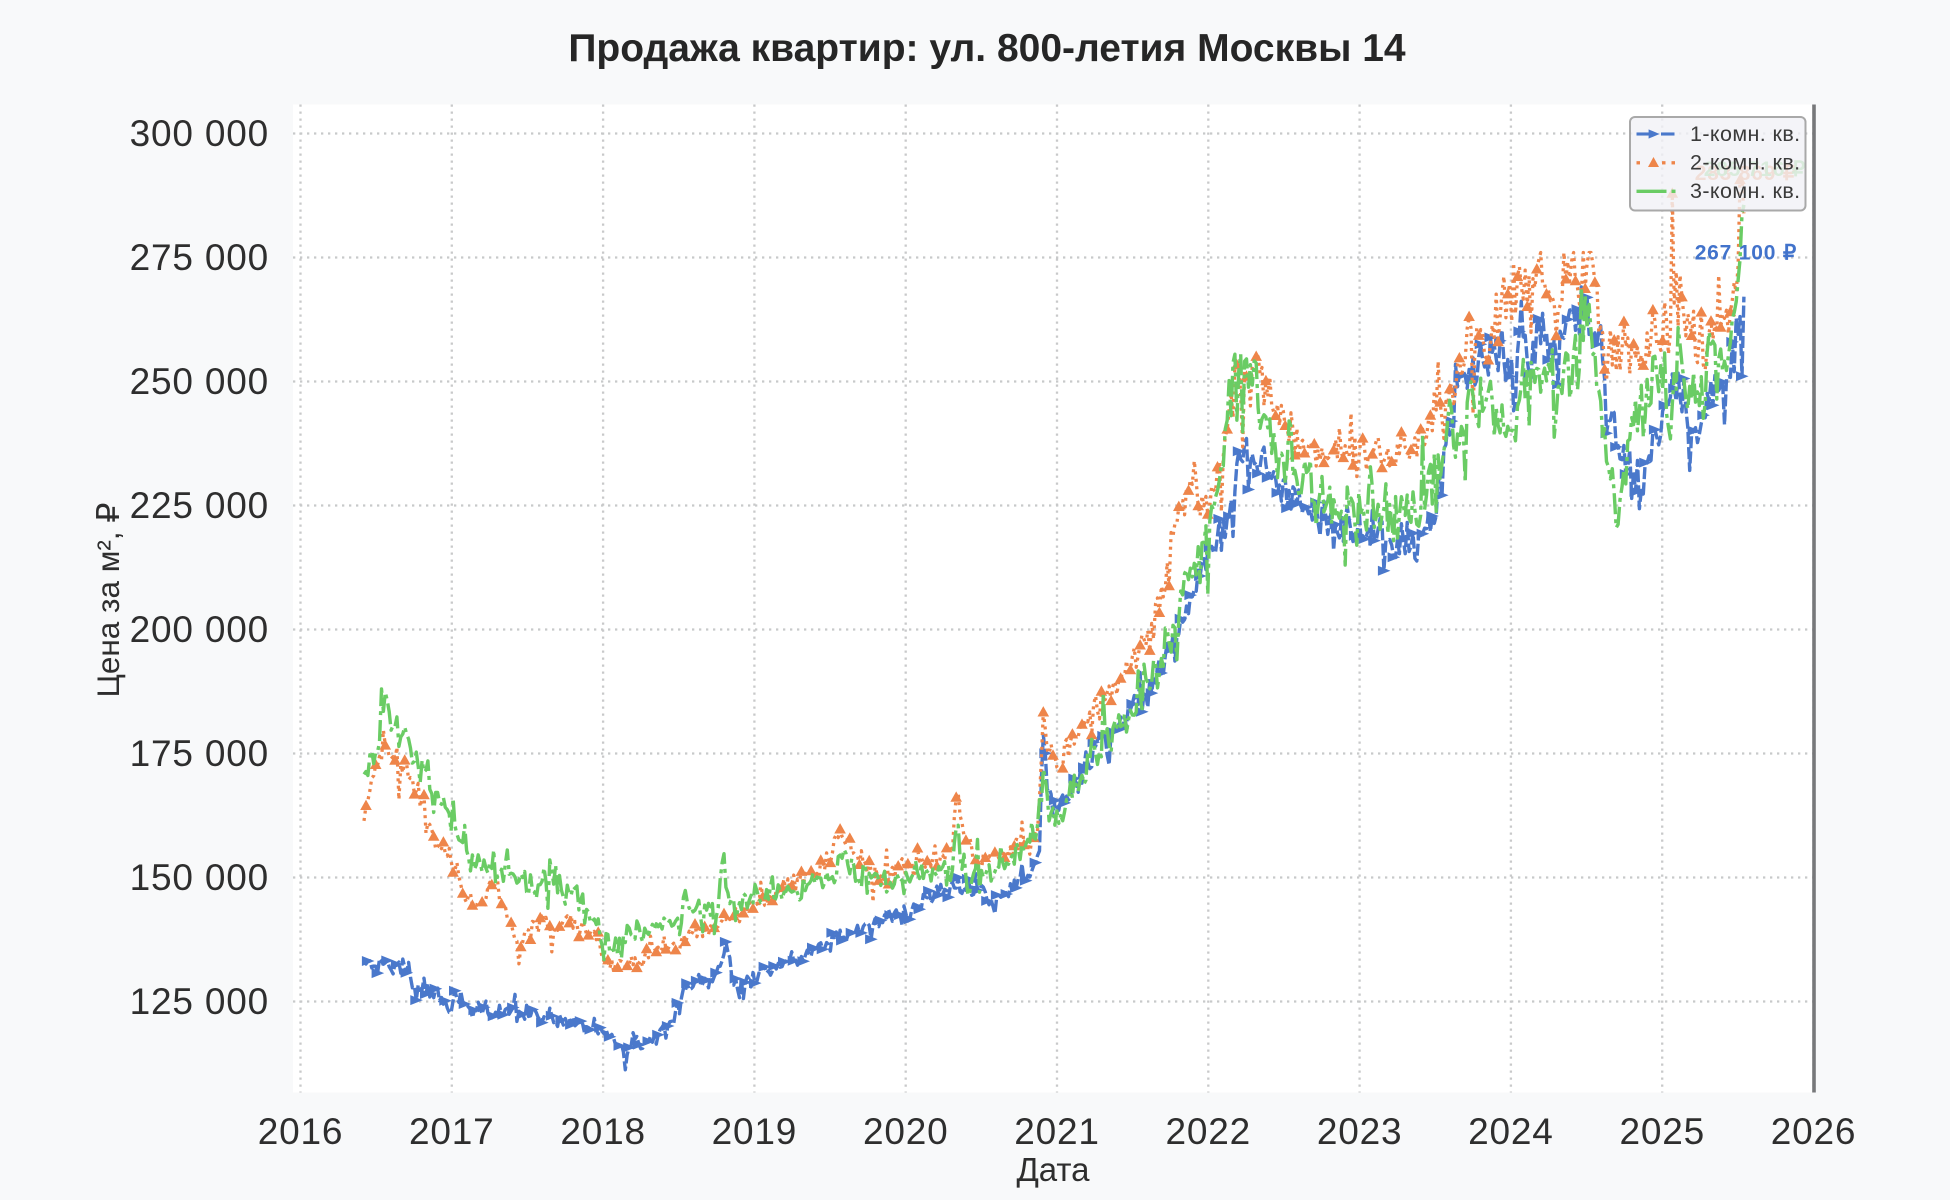 This screenshot has height=1200, width=1950. Describe the element at coordinates (199, 629) in the screenshot. I see `svg-text: 200 000` at that location.